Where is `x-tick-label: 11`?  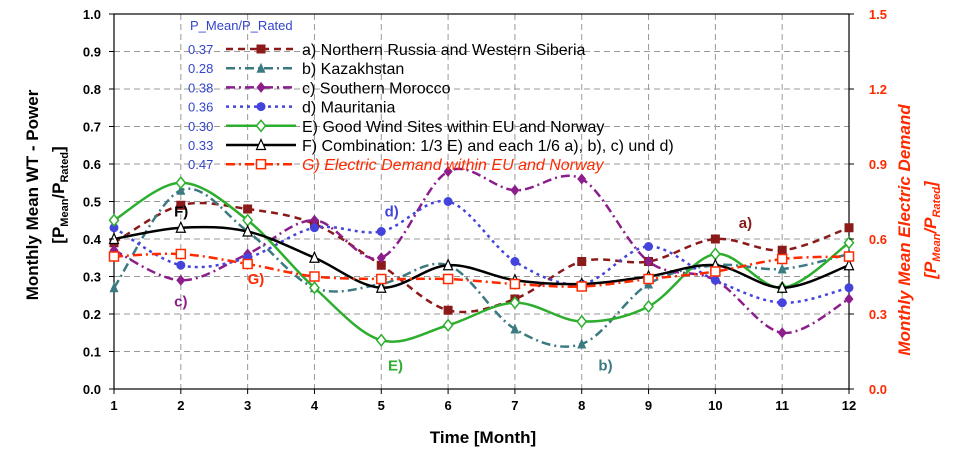 x-tick-label: 11 is located at coordinates (782, 405).